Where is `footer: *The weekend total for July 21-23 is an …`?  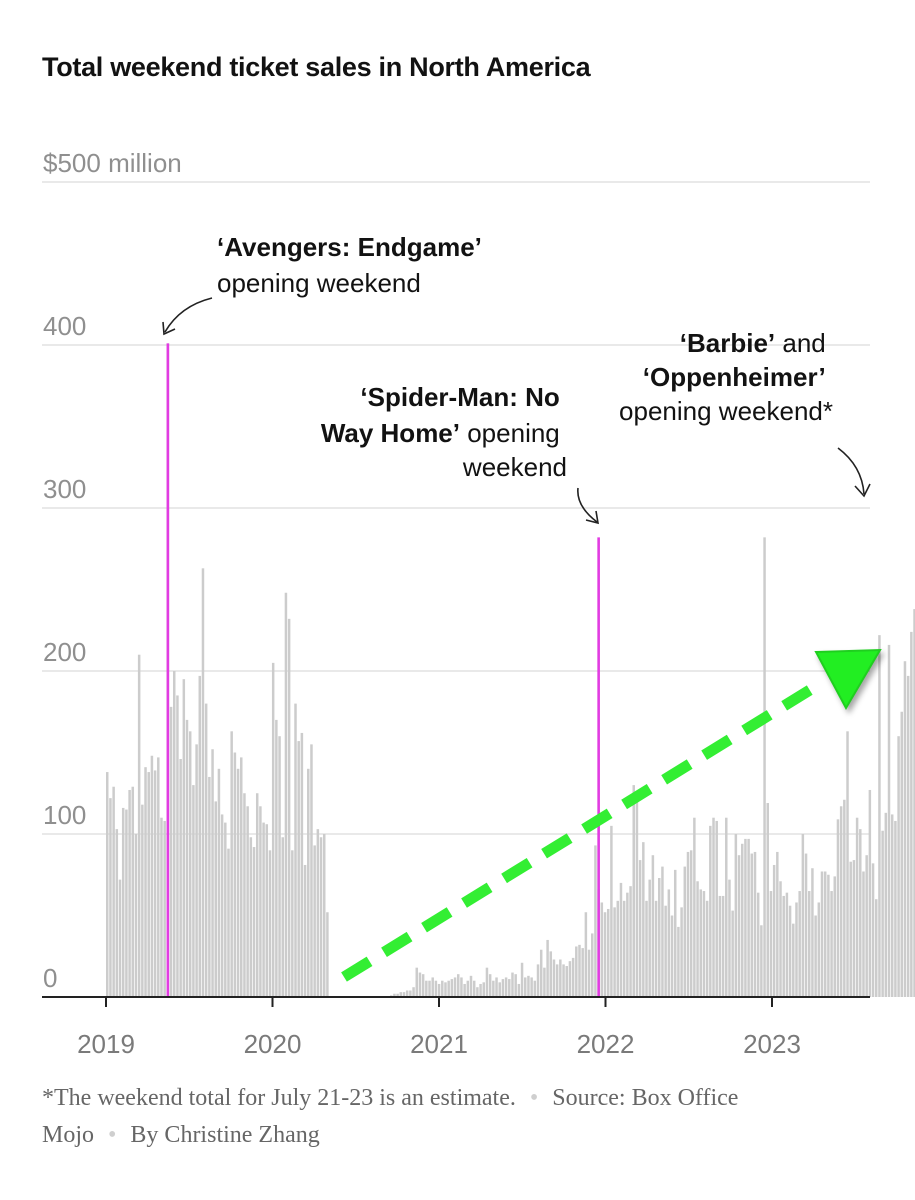 footer: *The weekend total for July 21-23 is an … is located at coordinates (390, 1116).